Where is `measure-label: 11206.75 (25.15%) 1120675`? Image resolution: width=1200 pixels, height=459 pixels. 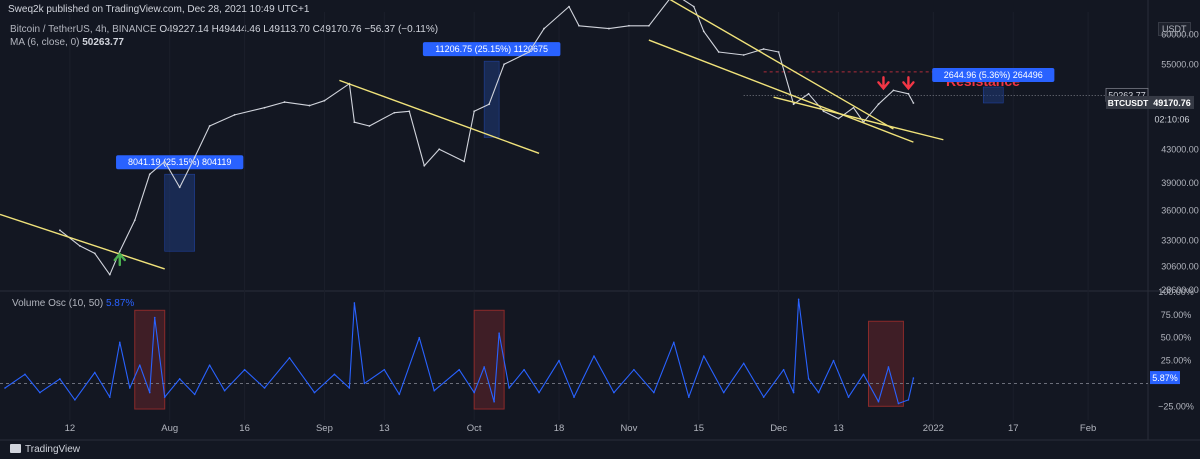 measure-label: 11206.75 (25.15%) 1120675 is located at coordinates (491, 49).